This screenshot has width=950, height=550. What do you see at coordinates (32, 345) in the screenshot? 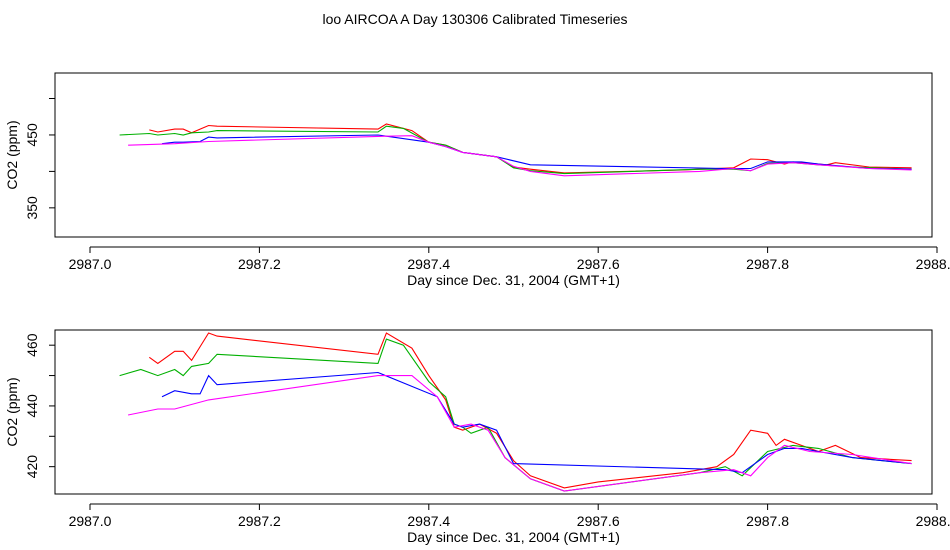
I see `y-tick-label: 460` at bounding box center [32, 345].